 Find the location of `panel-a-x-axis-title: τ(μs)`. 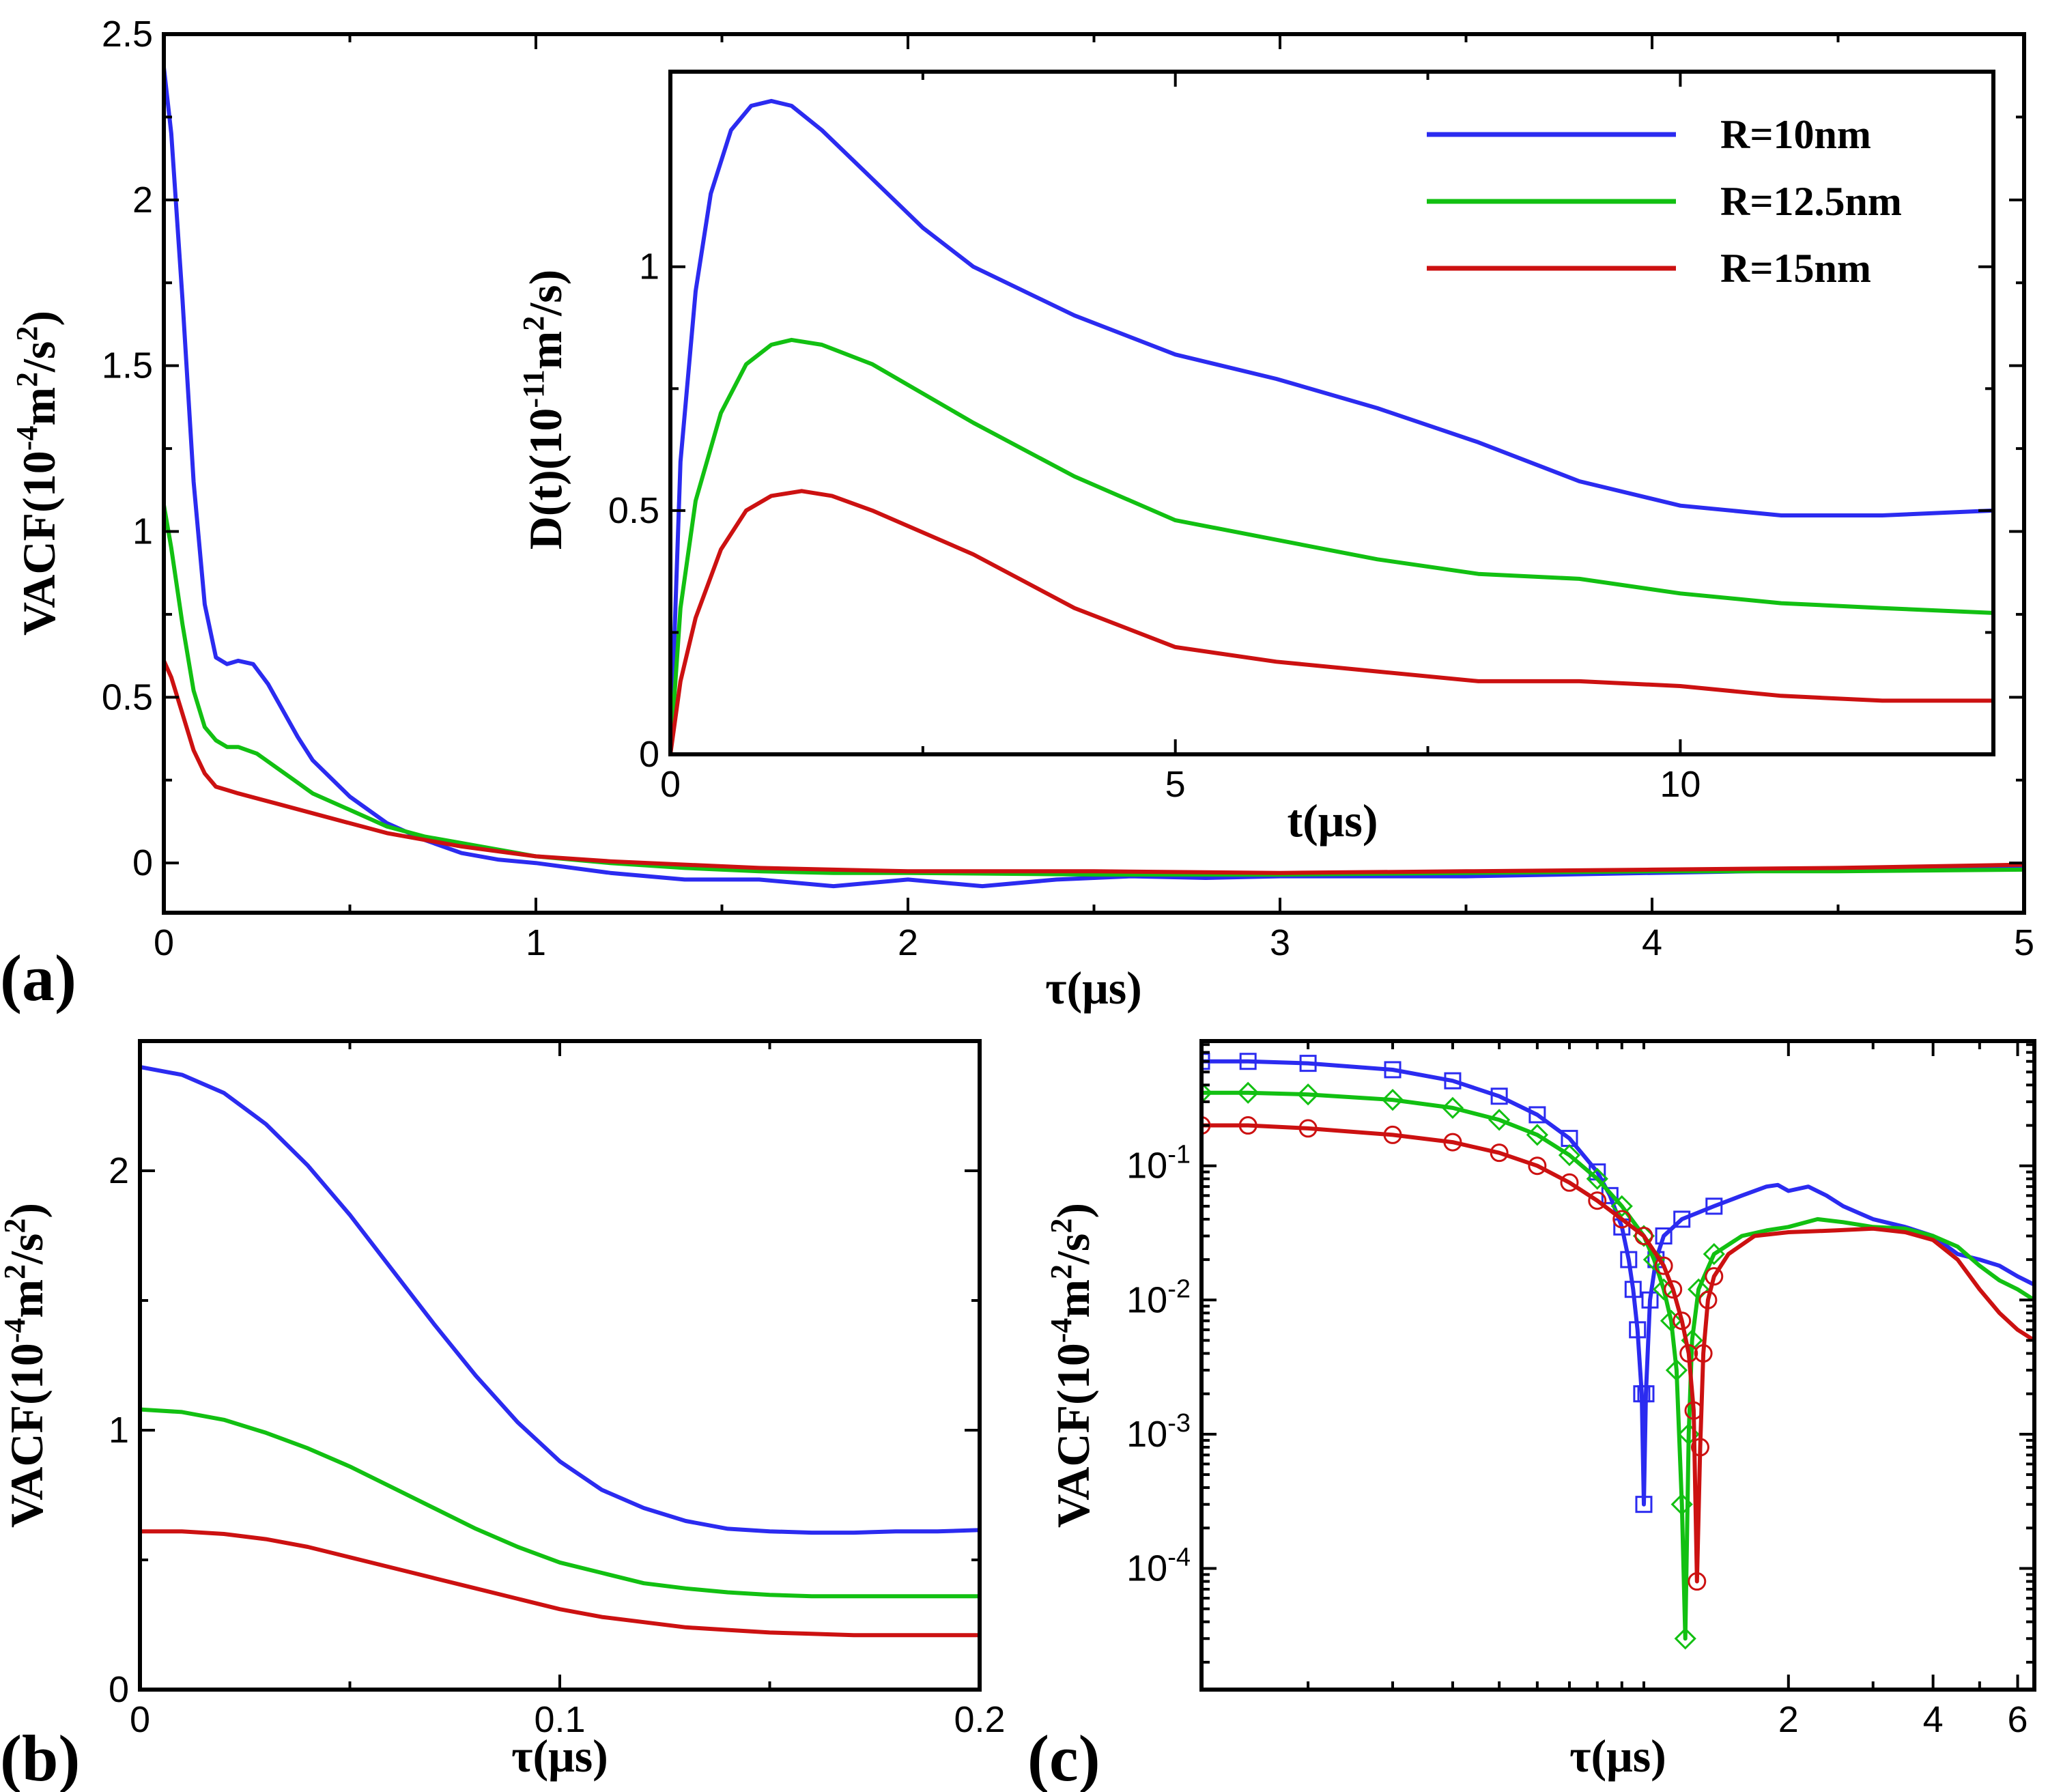

panel-a-x-axis-title: τ(μs) is located at coordinates (1093, 988).